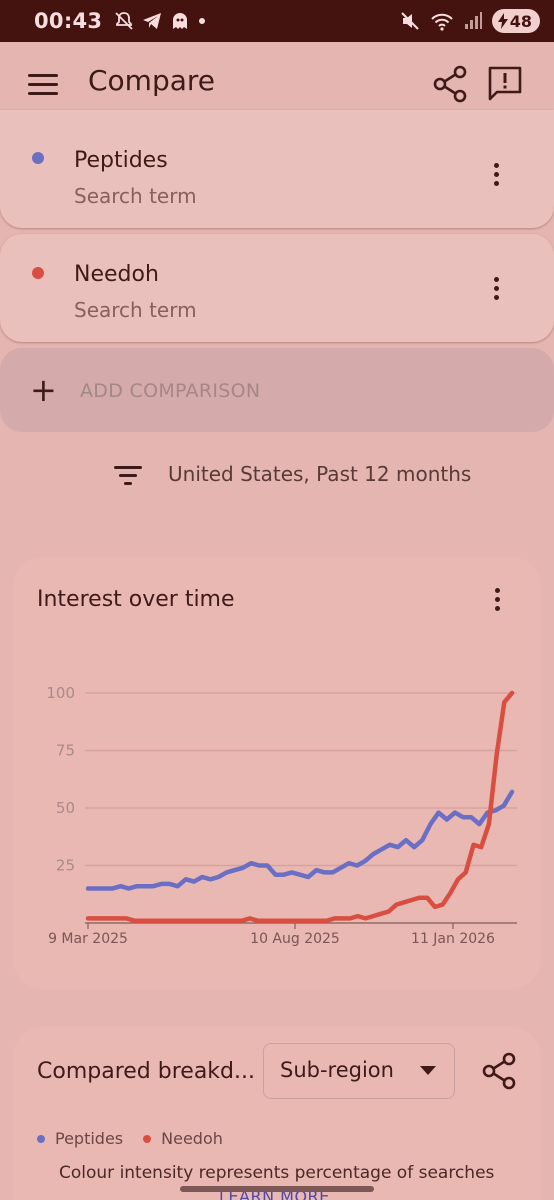 The image size is (554, 1200). I want to click on term-card-needoh: Needoh Search term, so click(277, 288).